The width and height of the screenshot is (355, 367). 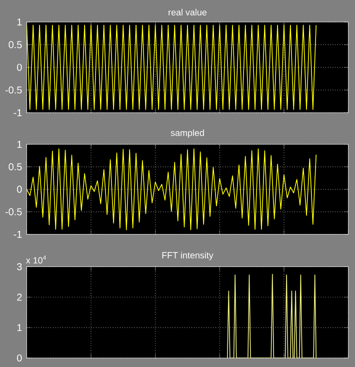 I want to click on y-tick-label: 3, so click(x=19, y=266).